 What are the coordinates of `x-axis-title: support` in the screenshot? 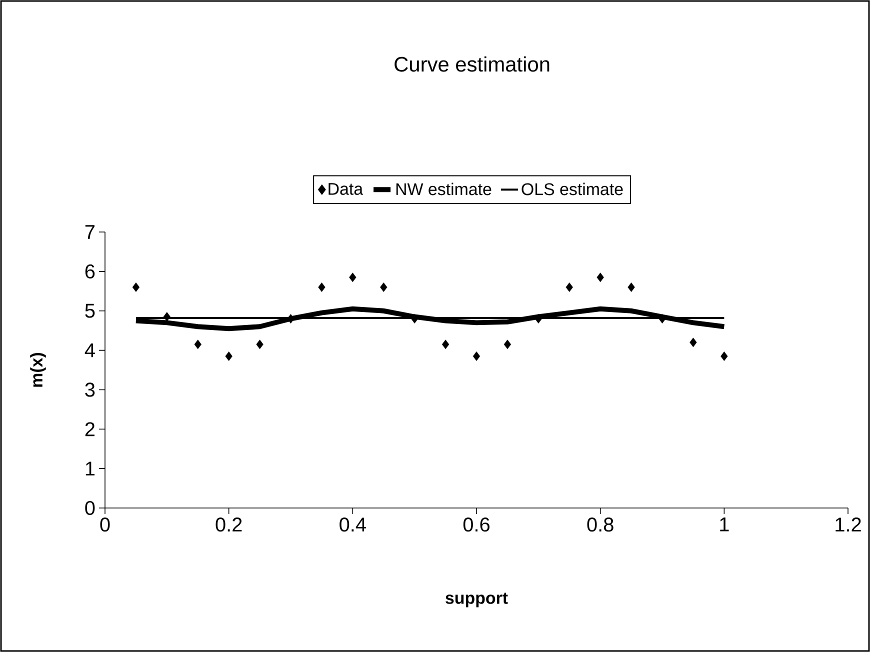 It's located at (477, 600).